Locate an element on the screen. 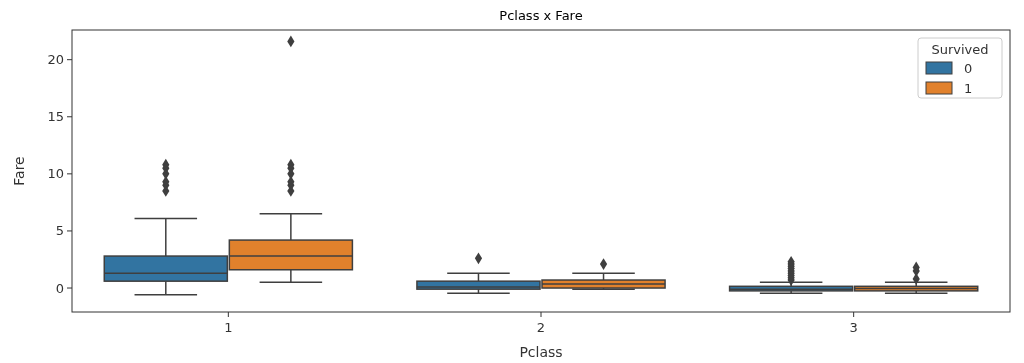 This screenshot has width=1024, height=363. legend-title: Survived is located at coordinates (960, 49).